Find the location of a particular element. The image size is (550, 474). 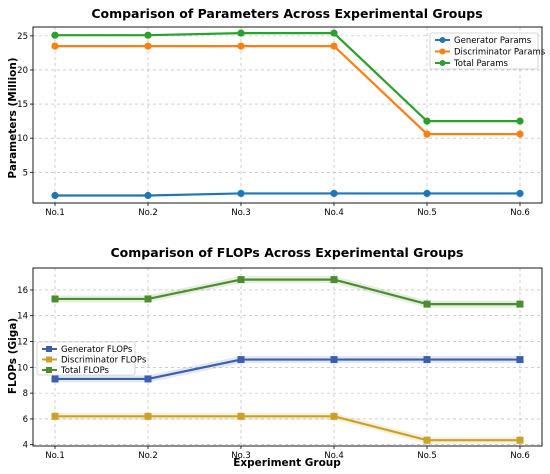

legend-item: Total FLOPs is located at coordinates (76, 371).